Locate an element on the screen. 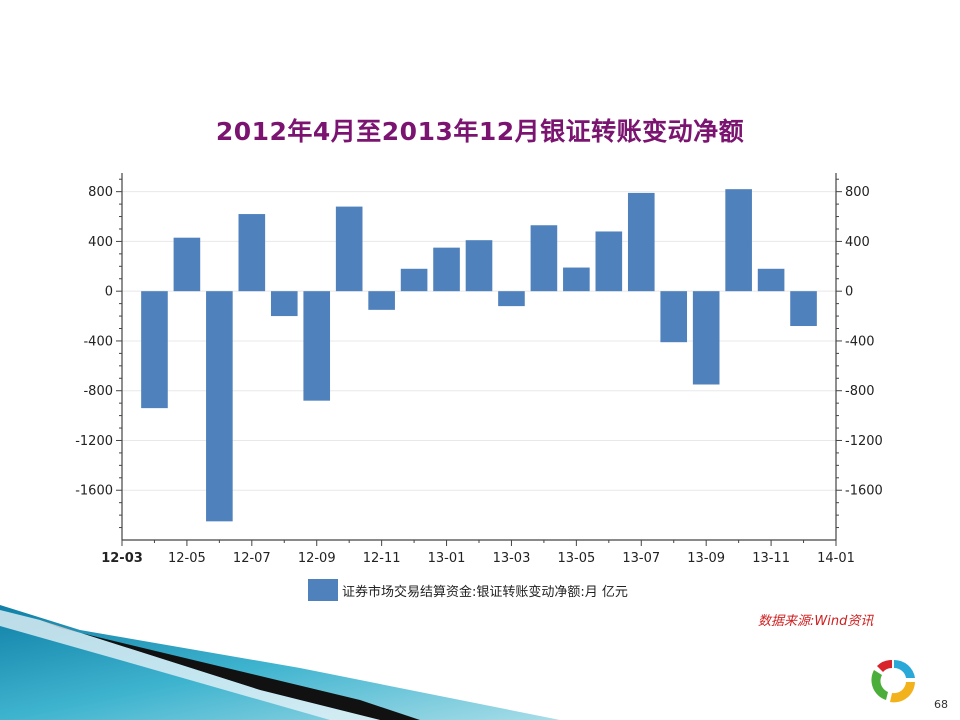  legend-label: 证券市场交易结算资金:银证转账变动净额:月 亿元 is located at coordinates (485, 592).